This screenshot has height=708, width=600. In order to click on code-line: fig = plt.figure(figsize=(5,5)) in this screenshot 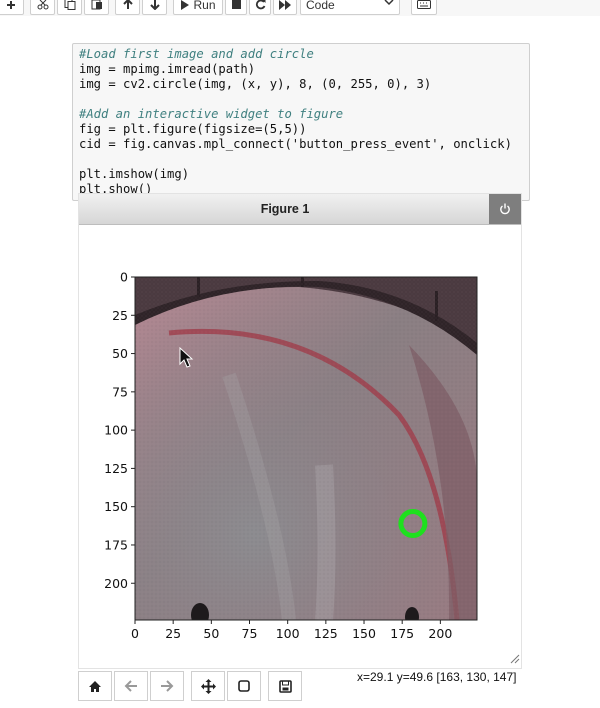, I will do `click(193, 129)`.